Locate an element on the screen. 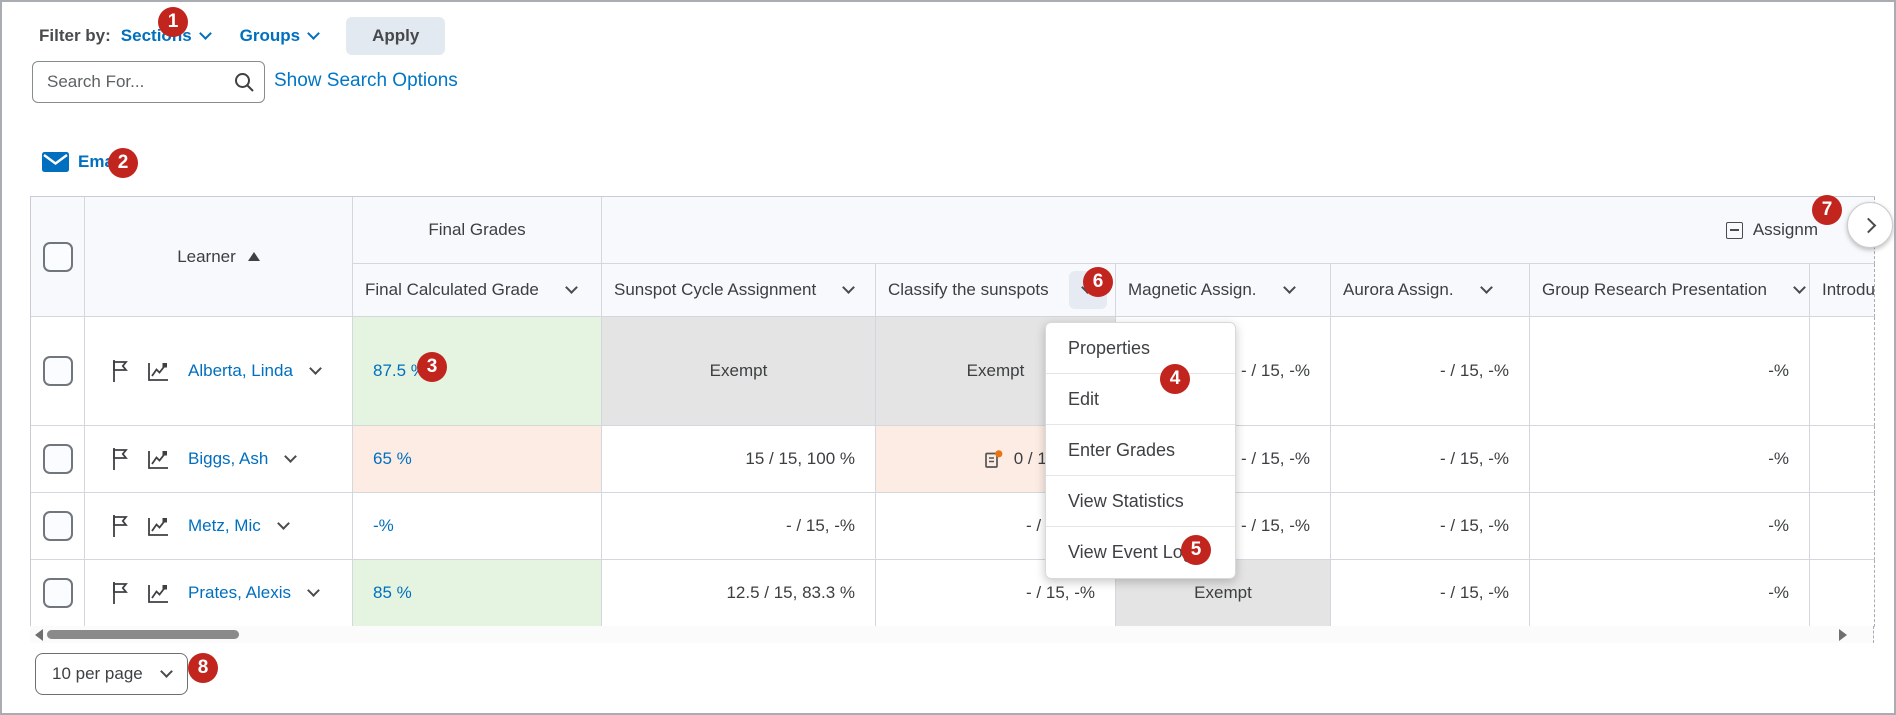 The width and height of the screenshot is (1896, 715). learner-header-label: Learner is located at coordinates (206, 256).